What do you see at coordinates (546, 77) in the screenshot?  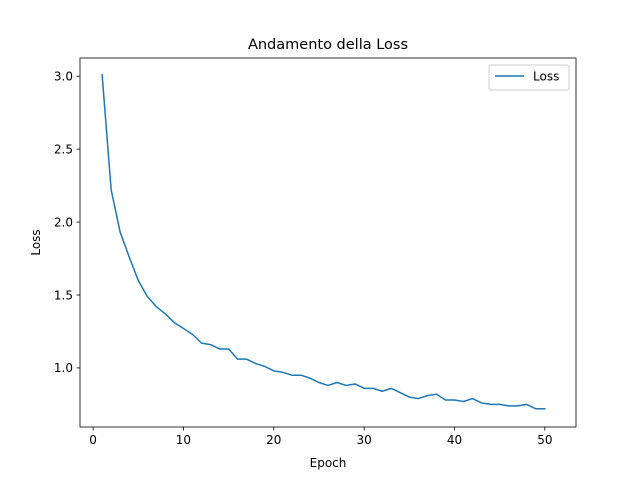 I see `legend-label-loss: Loss` at bounding box center [546, 77].